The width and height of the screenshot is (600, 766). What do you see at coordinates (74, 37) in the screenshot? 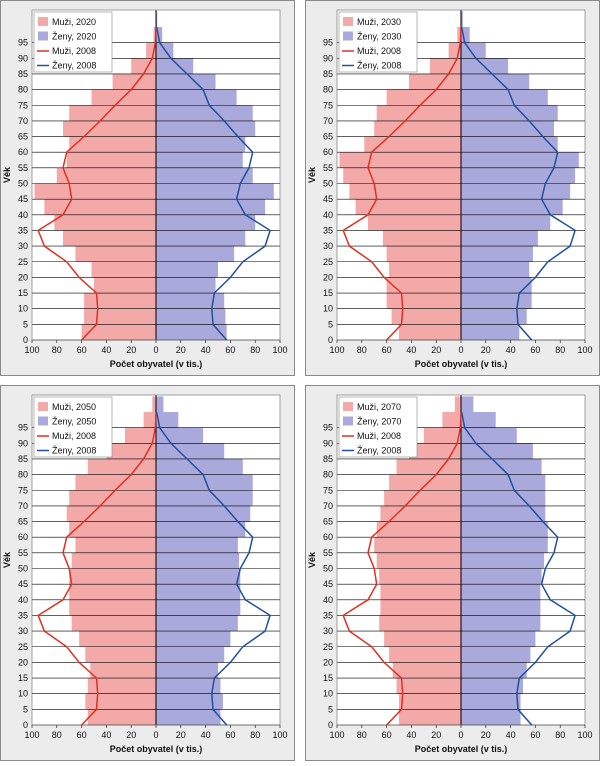
I see `legend-label: Ženy, 2020` at bounding box center [74, 37].